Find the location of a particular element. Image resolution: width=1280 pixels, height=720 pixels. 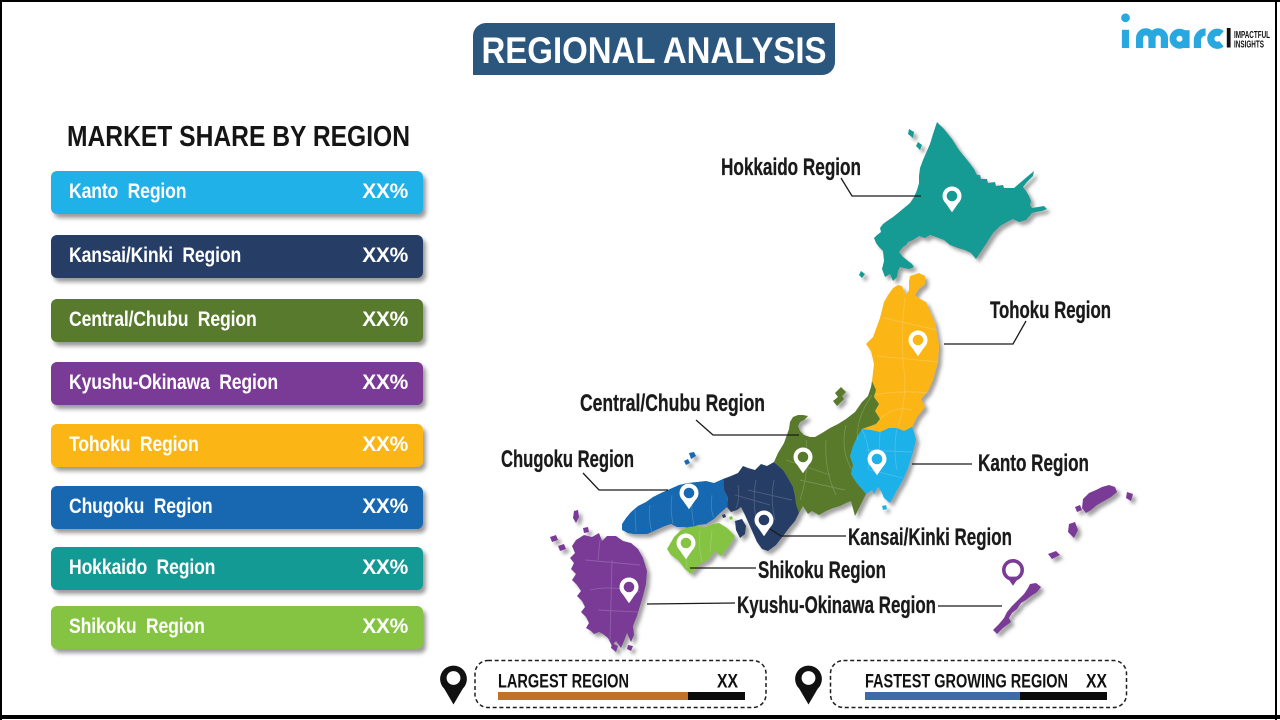

svg-text: MARKET SHARE BY REGION is located at coordinates (238, 137).